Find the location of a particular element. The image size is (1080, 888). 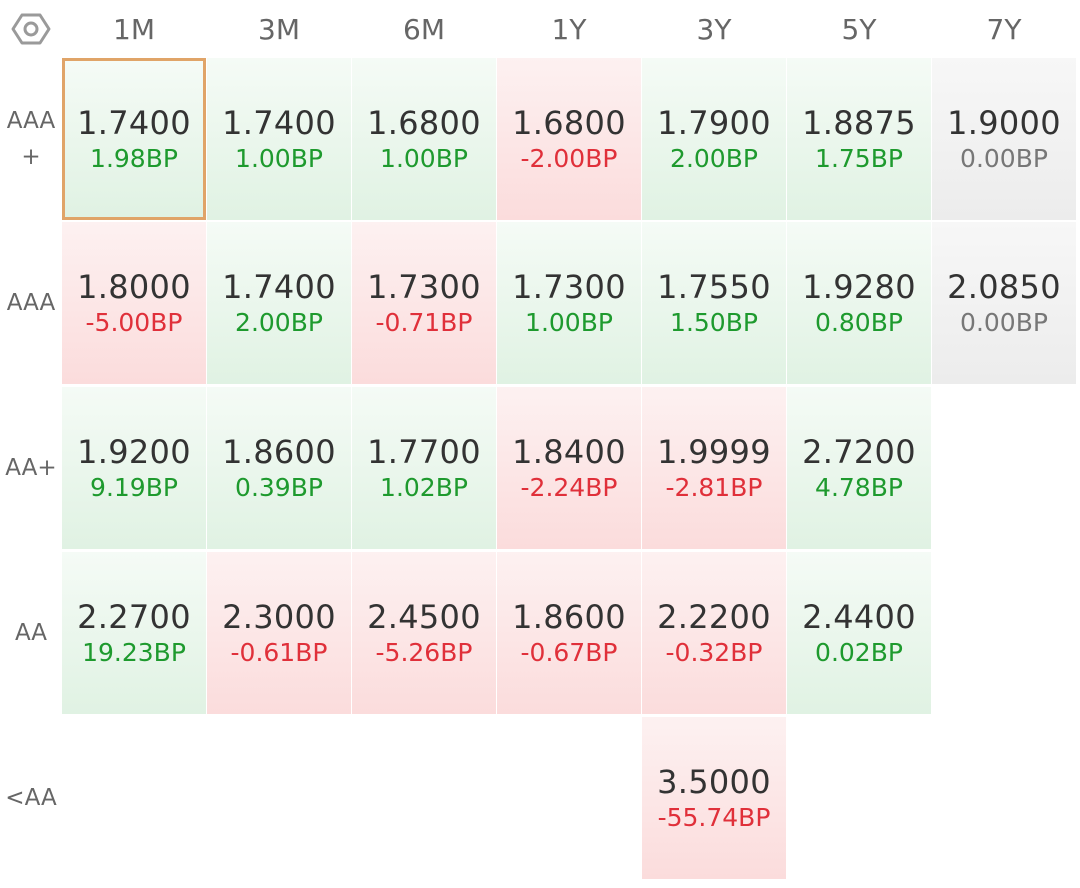

yield-cell: 1.9000 0.00BP is located at coordinates (1004, 139).